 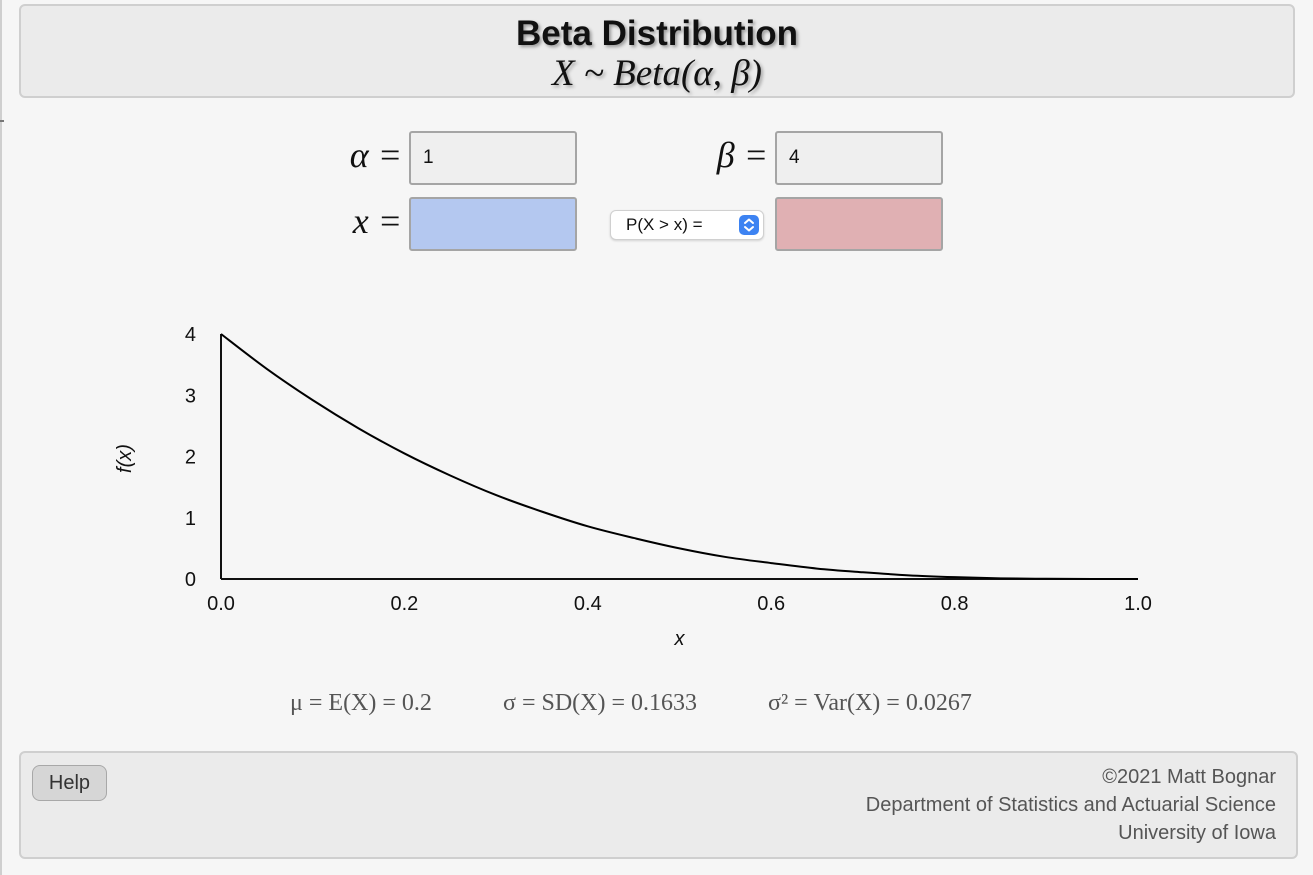 What do you see at coordinates (221, 604) in the screenshot?
I see `x-tick-label: 0.0` at bounding box center [221, 604].